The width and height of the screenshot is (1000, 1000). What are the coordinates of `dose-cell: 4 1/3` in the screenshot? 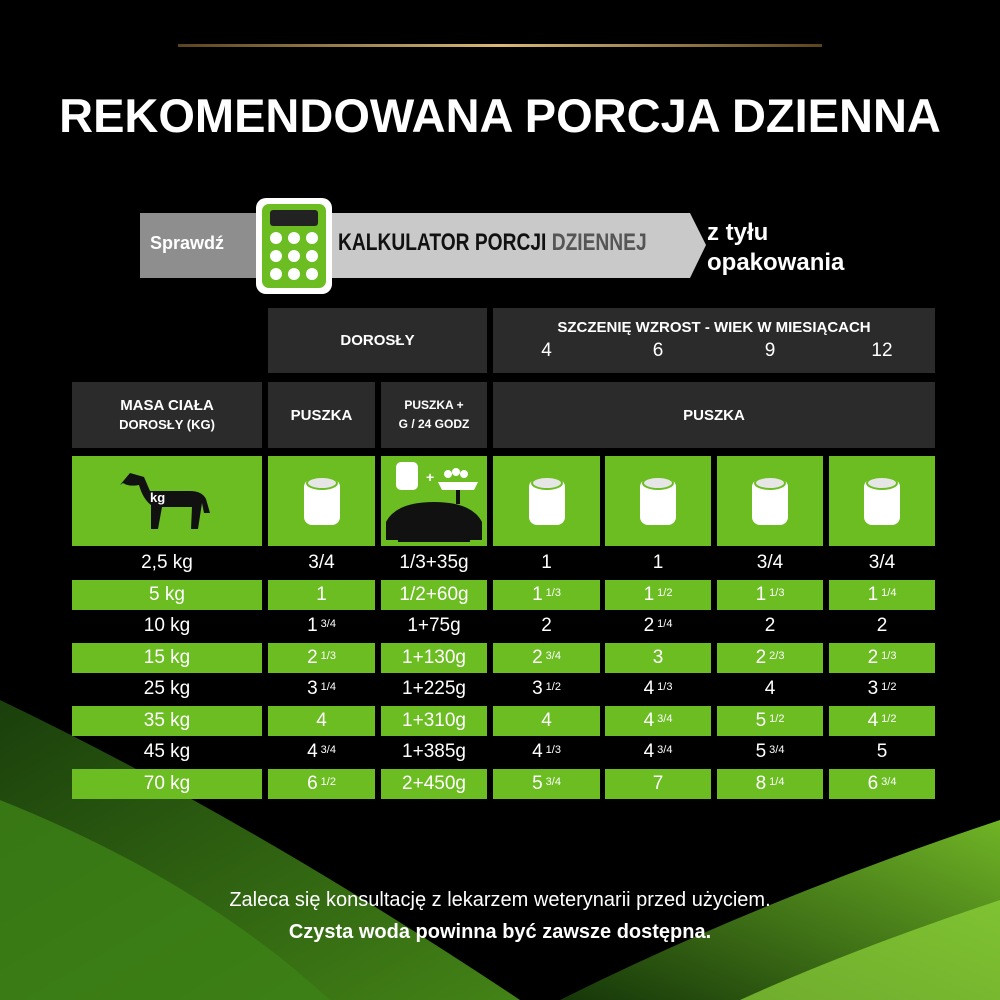 It's located at (546, 752).